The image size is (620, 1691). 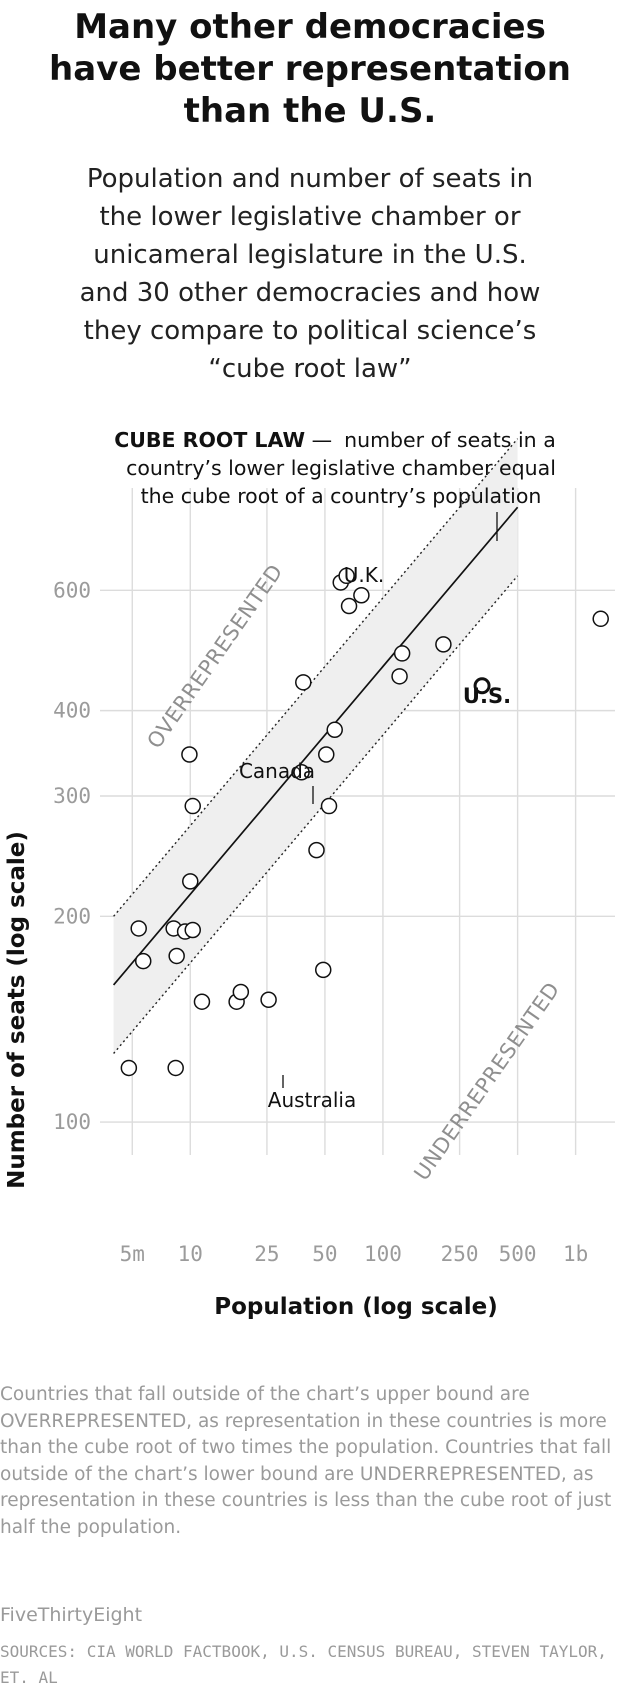 I want to click on title-line: have better representation, so click(x=310, y=69).